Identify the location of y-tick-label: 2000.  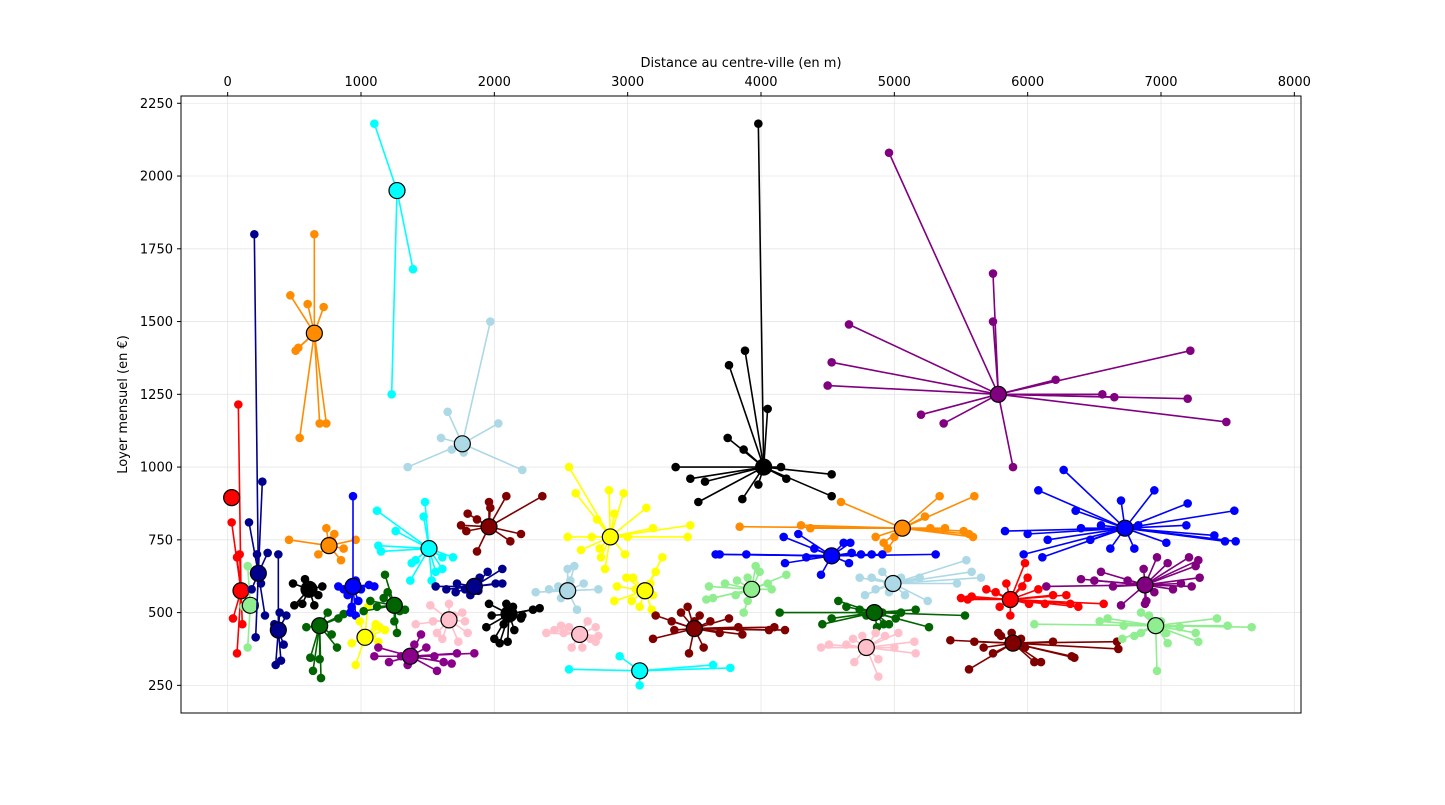
(156, 177).